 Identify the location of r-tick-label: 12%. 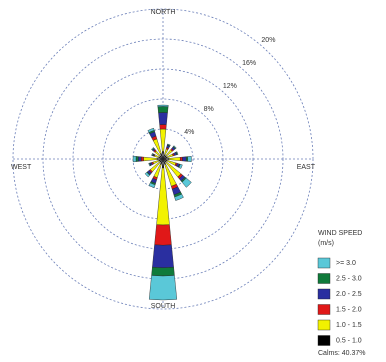
(230, 86).